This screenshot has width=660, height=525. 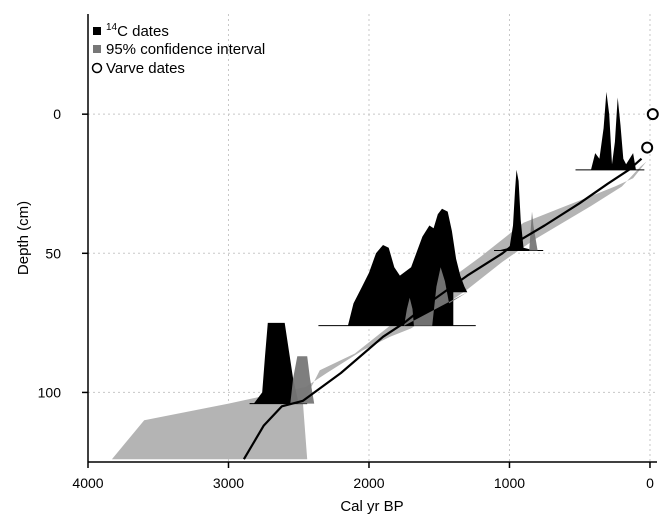 What do you see at coordinates (371, 506) in the screenshot?
I see `x-axis-title: Cal yr BP` at bounding box center [371, 506].